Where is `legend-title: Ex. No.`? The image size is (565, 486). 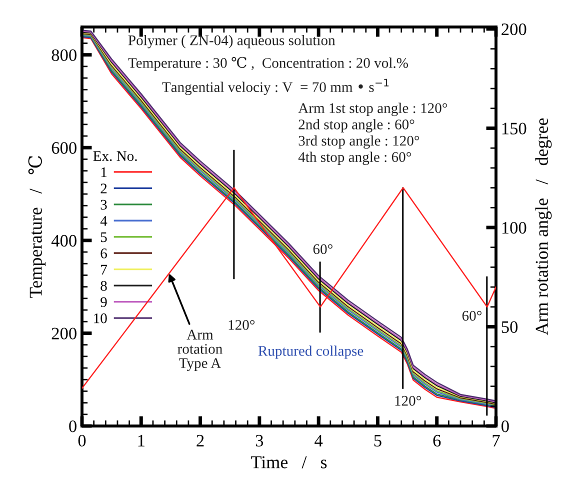 legend-title: Ex. No. is located at coordinates (115, 156).